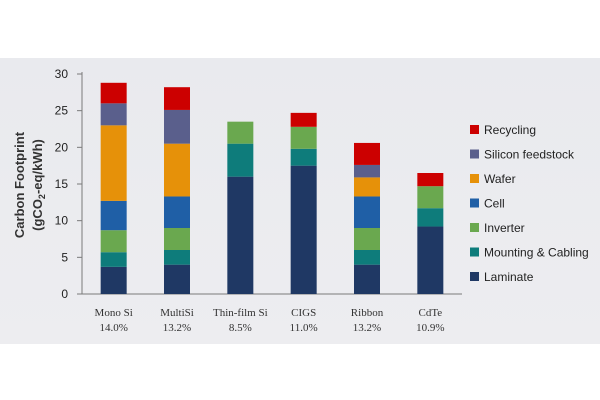  I want to click on y-axis-label-line1: Carbon Footprint, so click(19, 184).